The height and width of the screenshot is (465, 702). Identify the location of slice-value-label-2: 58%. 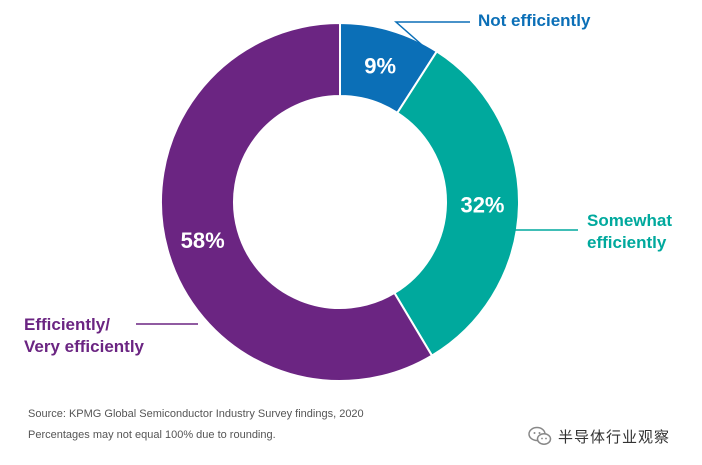
(203, 240).